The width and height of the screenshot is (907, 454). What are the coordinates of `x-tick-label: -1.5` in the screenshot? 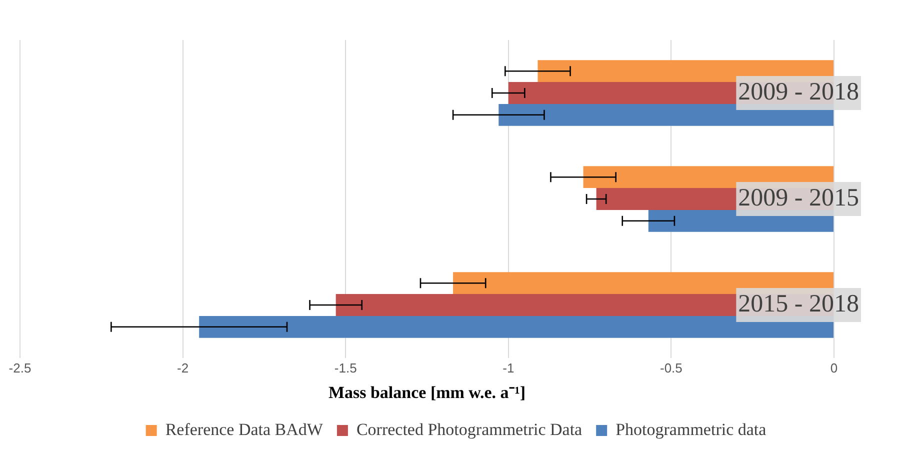 It's located at (345, 368).